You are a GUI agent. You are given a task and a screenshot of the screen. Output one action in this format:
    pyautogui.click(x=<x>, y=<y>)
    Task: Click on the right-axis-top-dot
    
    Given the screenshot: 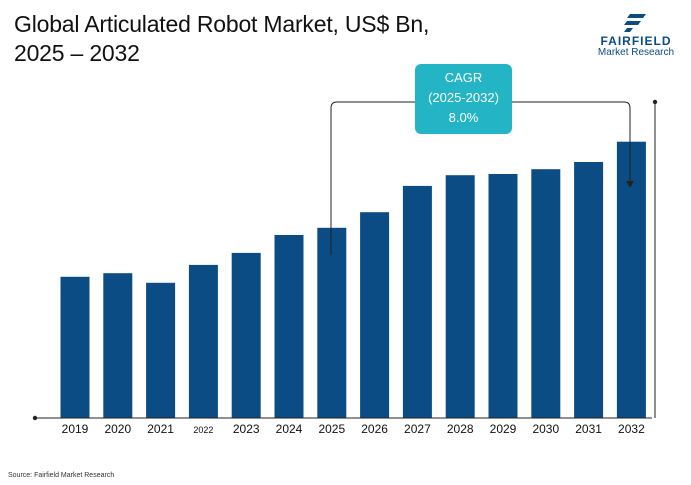 What is the action you would take?
    pyautogui.click(x=655, y=102)
    